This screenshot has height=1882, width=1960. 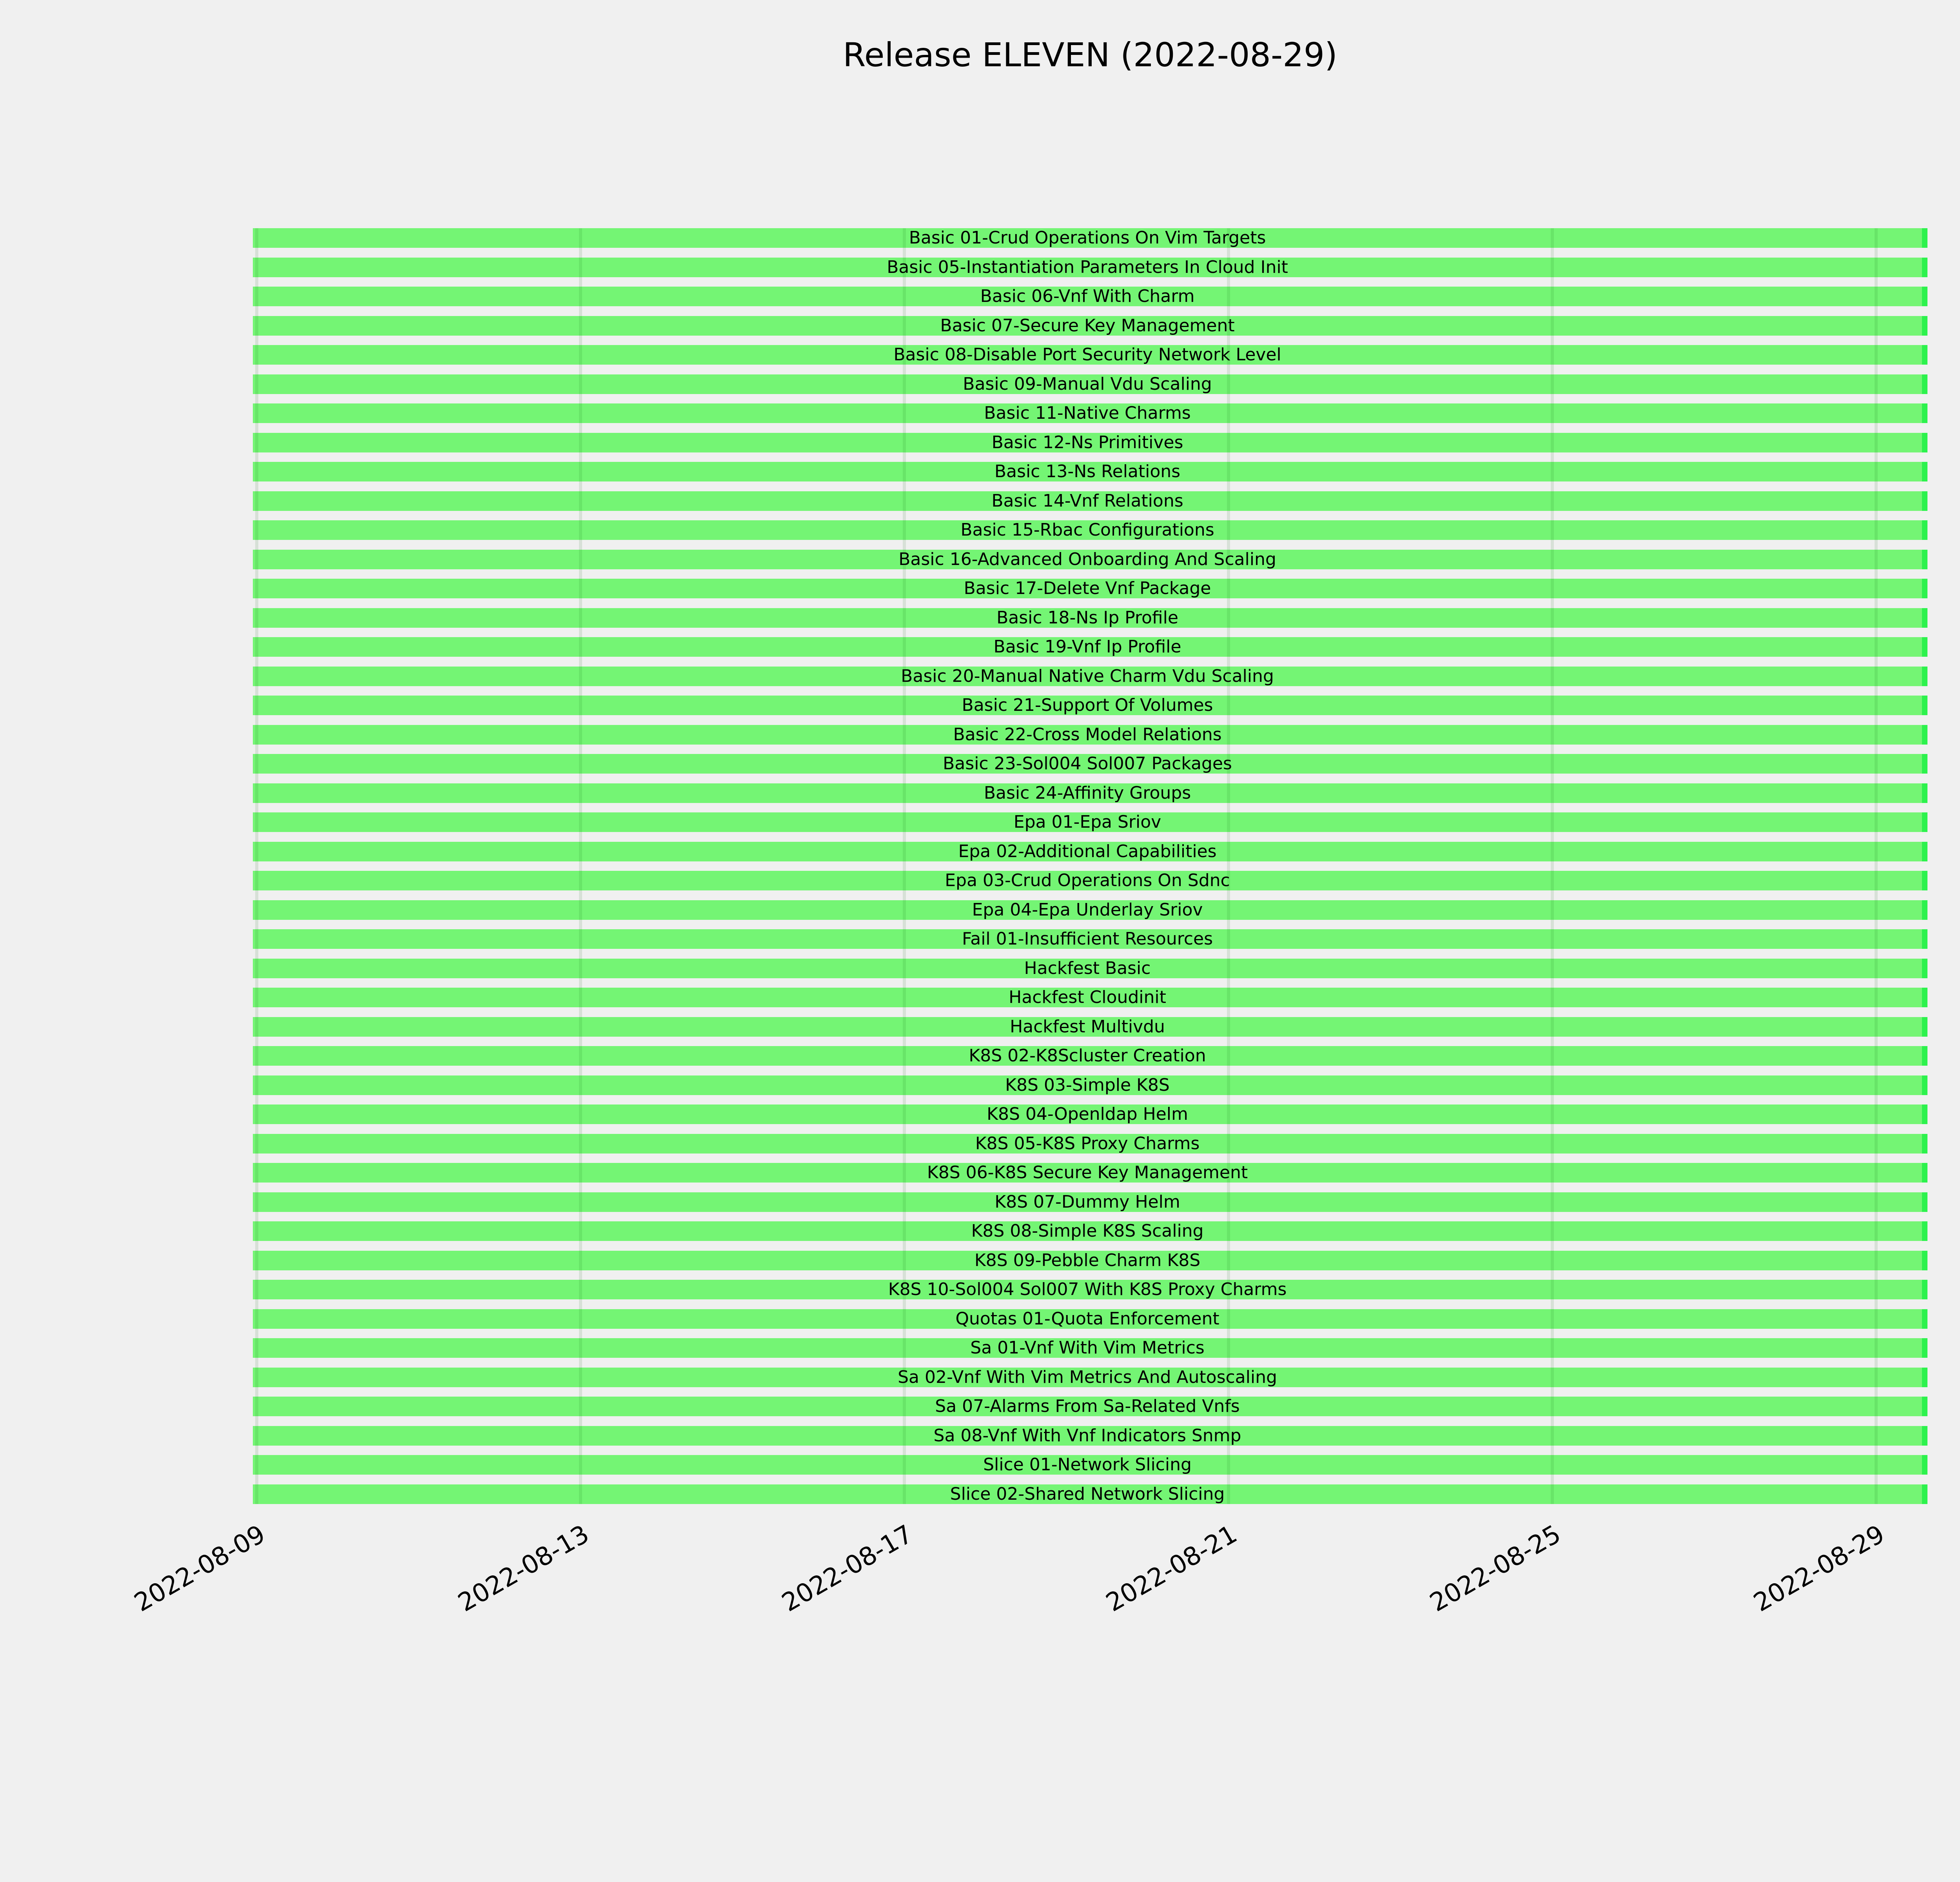 I want to click on gantt-bar: Basic 13-Ns Relations, so click(x=1090, y=471).